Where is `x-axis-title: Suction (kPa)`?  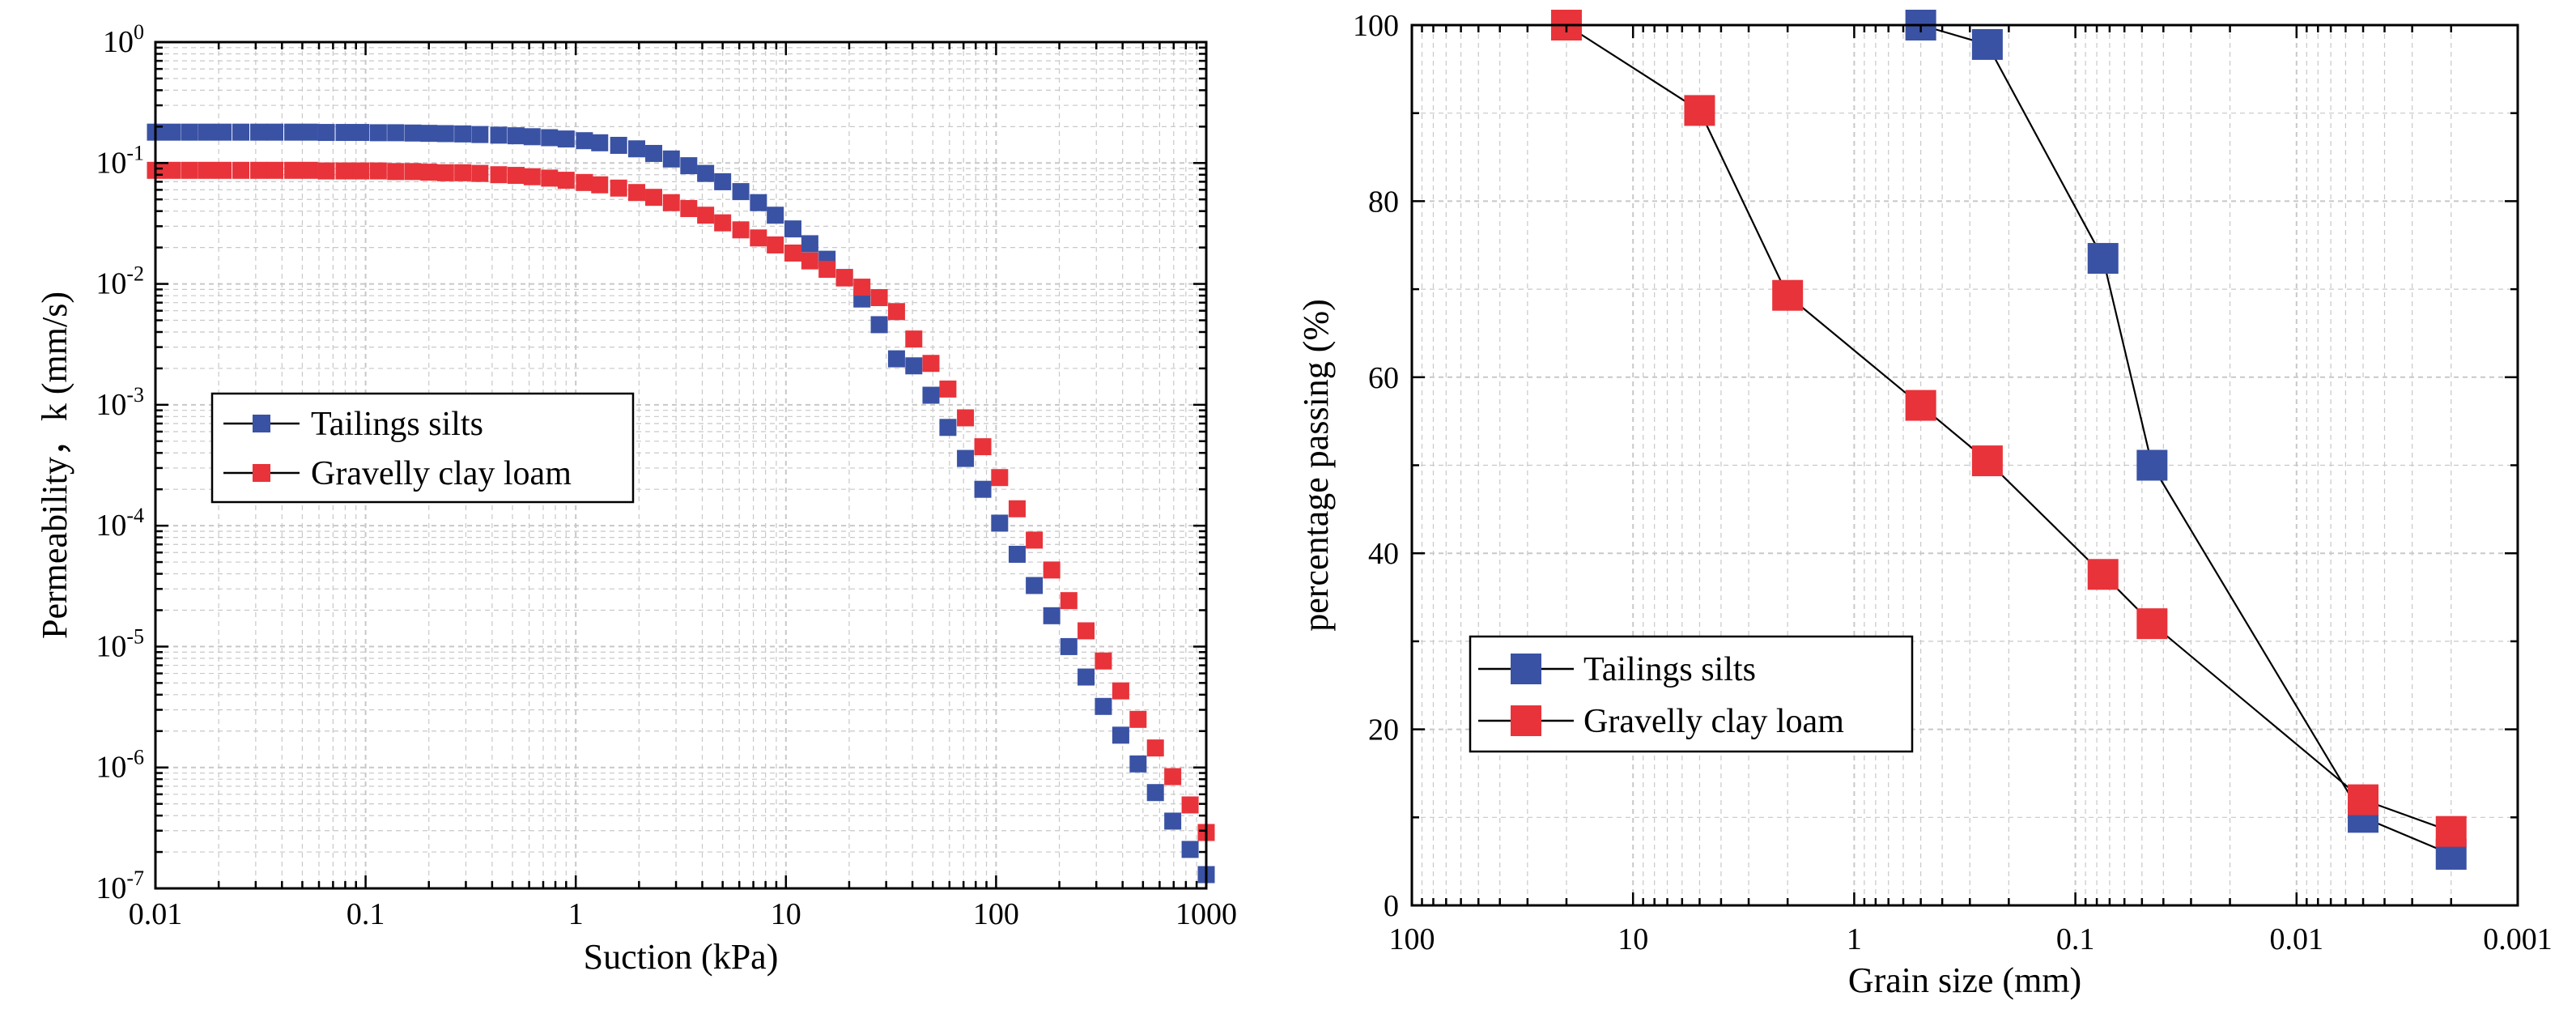 x-axis-title: Suction (kPa) is located at coordinates (682, 957).